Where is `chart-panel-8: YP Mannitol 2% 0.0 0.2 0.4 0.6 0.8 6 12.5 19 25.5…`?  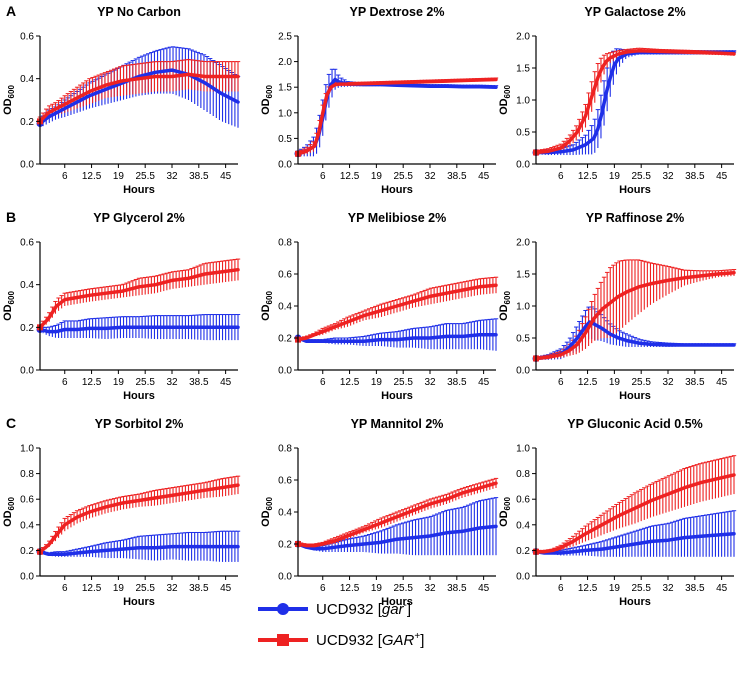
chart-panel-8: YP Mannitol 2% 0.0 0.2 0.4 0.6 0.8 6 12.5 19 25.5… is located at coordinates (379, 512).